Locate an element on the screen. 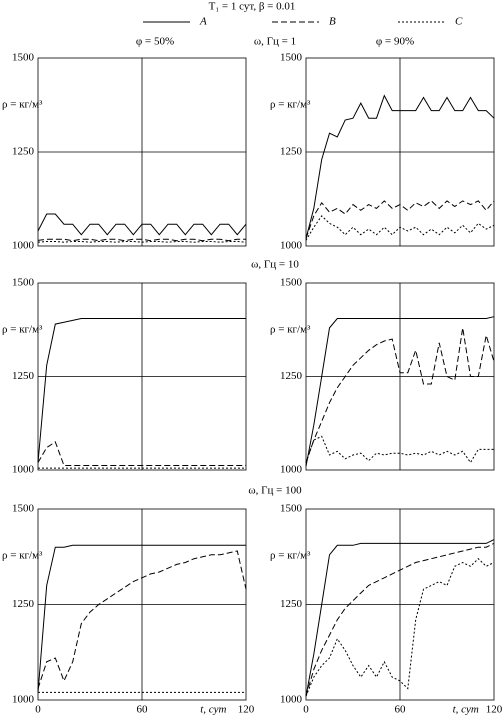 The image size is (503, 717). legend-label: A is located at coordinates (203, 22).